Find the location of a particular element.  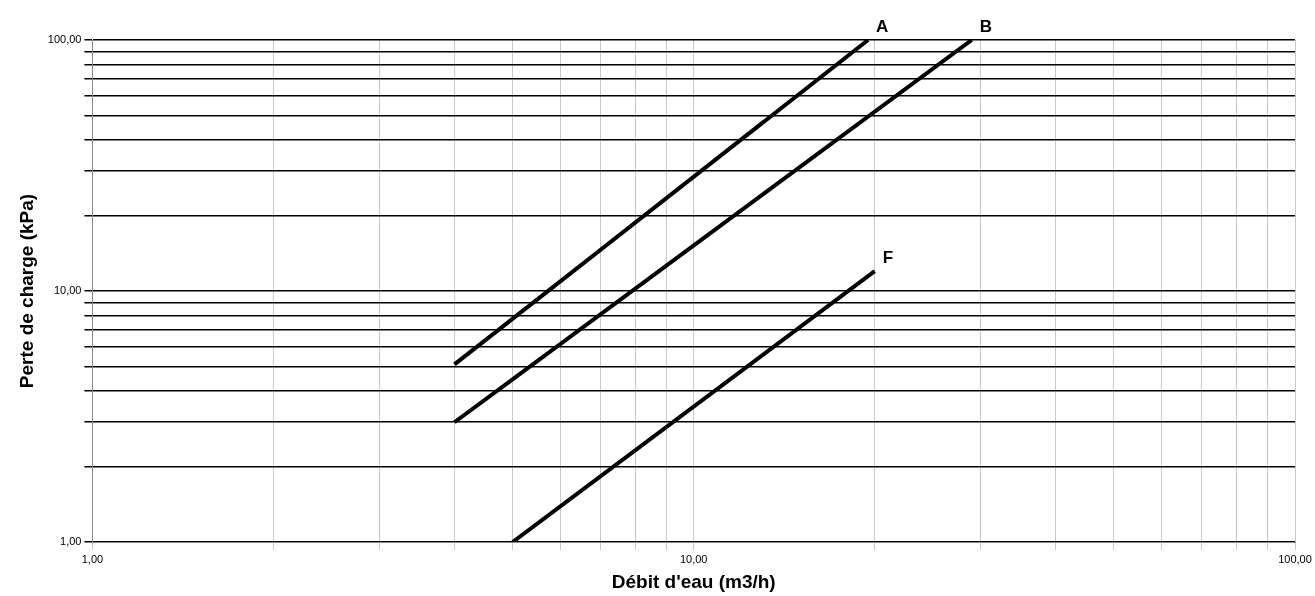

y-tick-label: 1,00 is located at coordinates (71, 541).